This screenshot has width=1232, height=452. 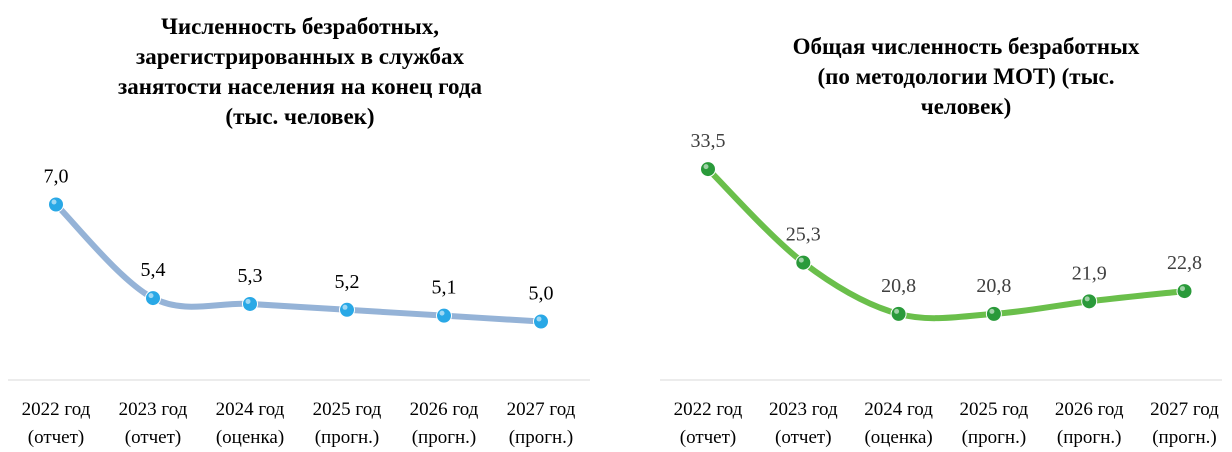 What do you see at coordinates (803, 235) in the screenshot?
I see `data-label: 25,3` at bounding box center [803, 235].